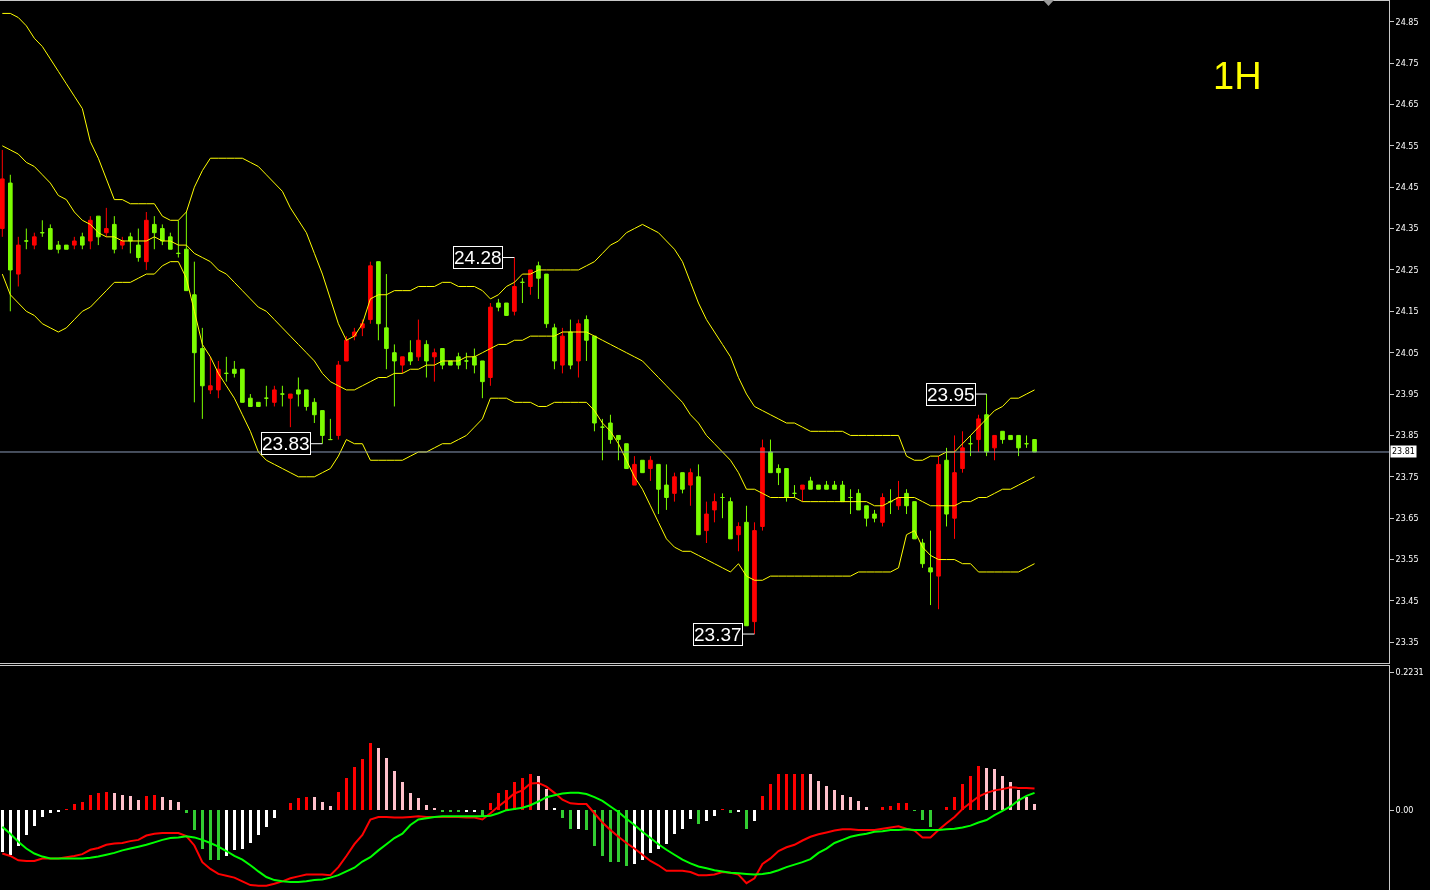  Describe the element at coordinates (1407, 477) in the screenshot. I see `y-tick-label: 23.75` at that location.